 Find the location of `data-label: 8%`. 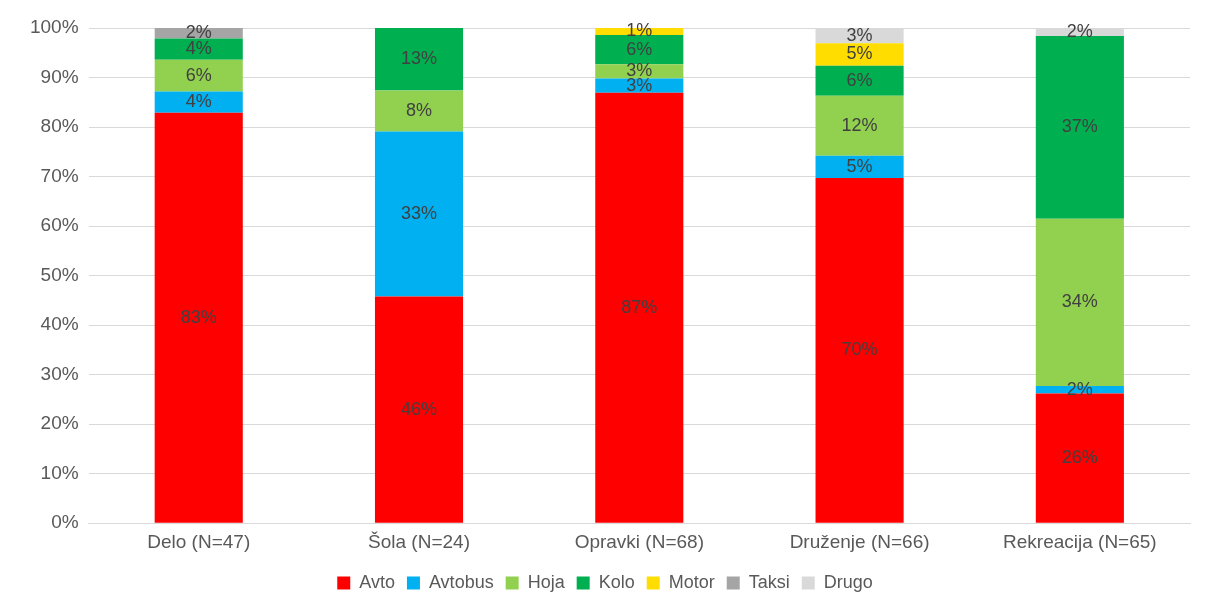

data-label: 8% is located at coordinates (419, 109).